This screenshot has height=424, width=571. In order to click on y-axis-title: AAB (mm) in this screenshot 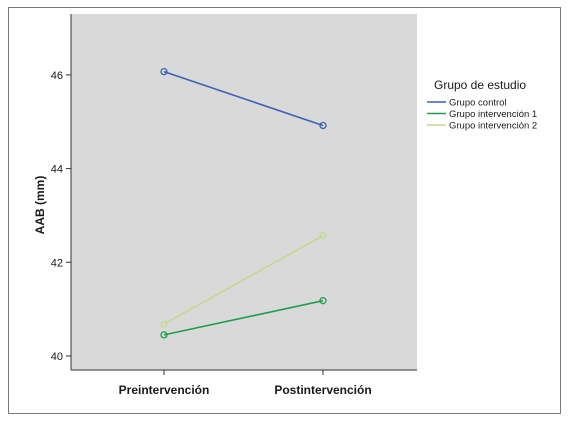, I will do `click(40, 205)`.